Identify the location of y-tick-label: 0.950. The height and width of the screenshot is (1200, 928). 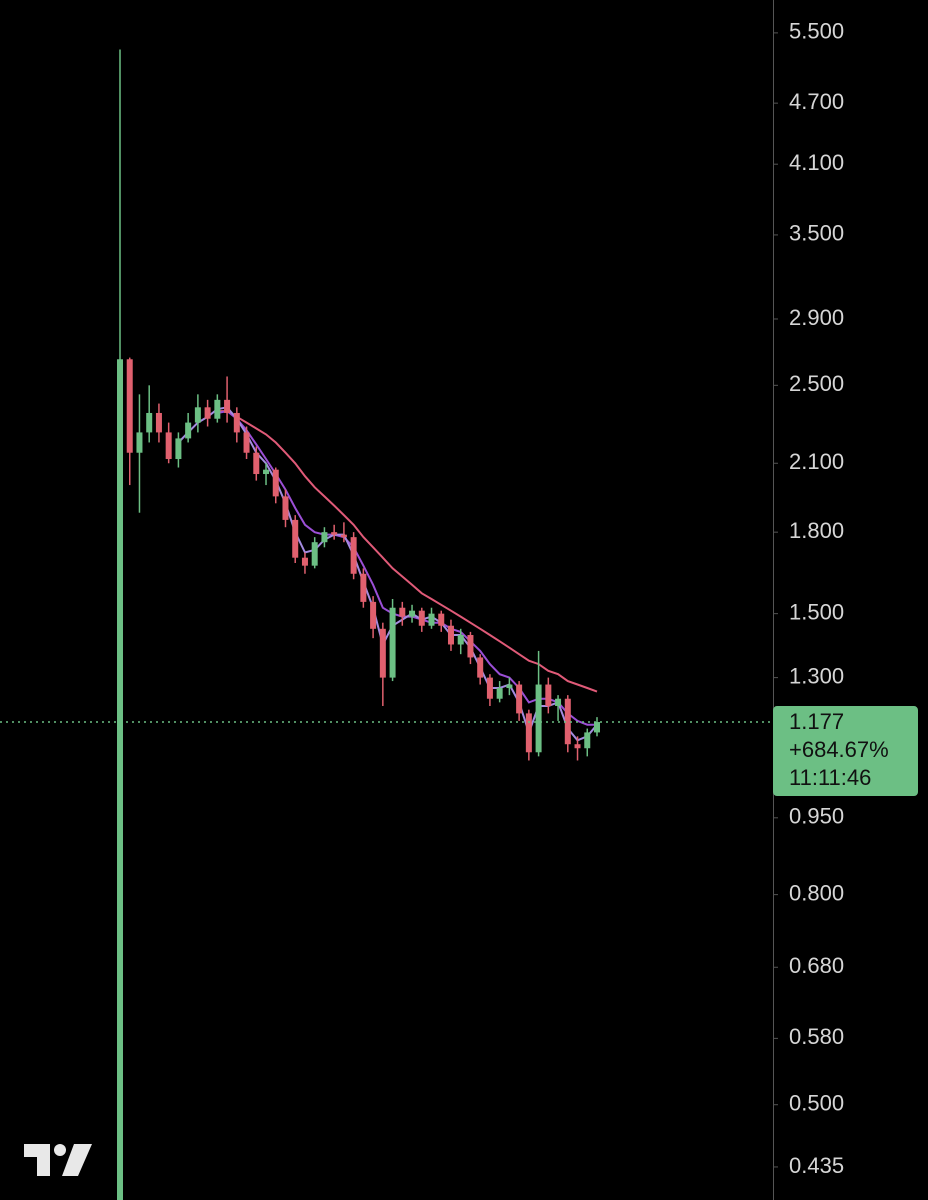
(816, 816).